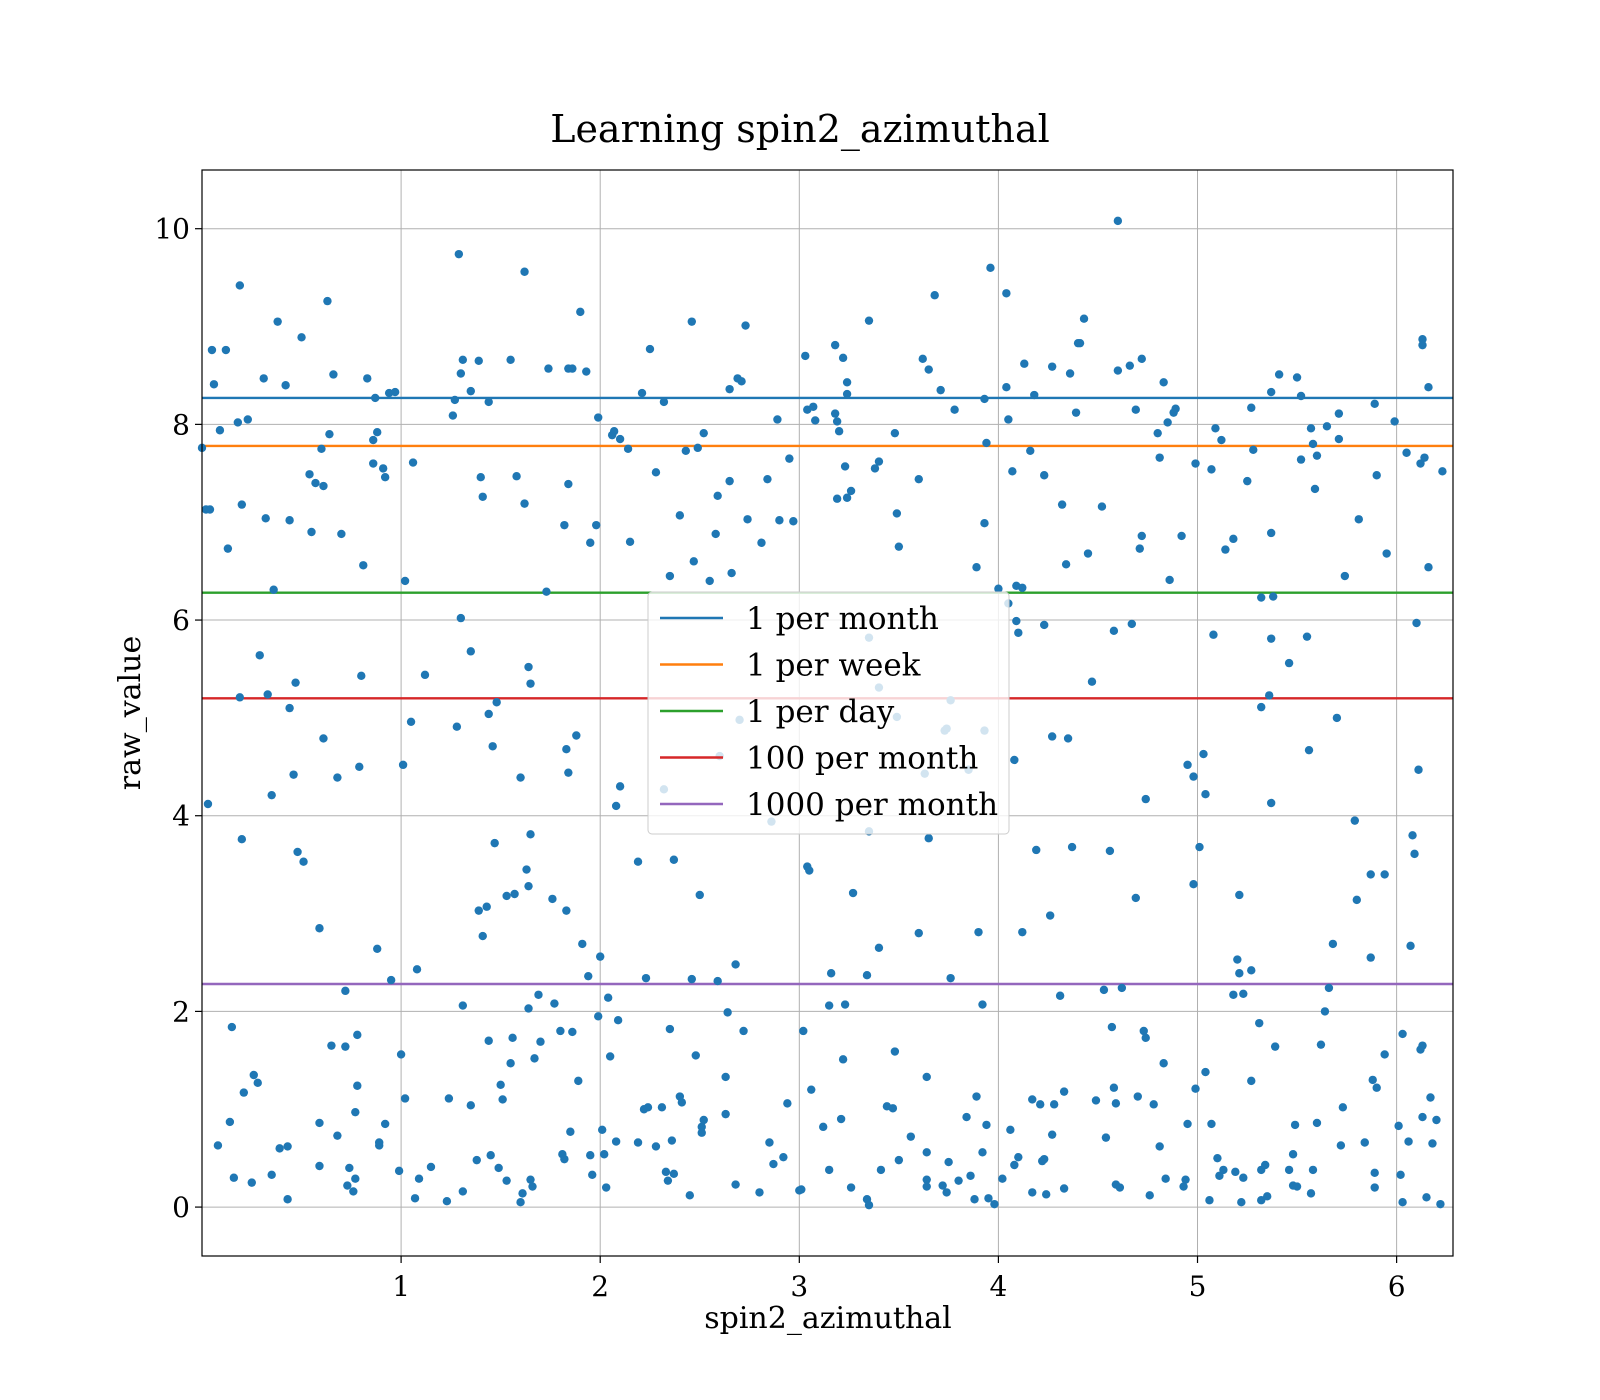 Image resolution: width=1600 pixels, height=1400 pixels. What do you see at coordinates (130, 713) in the screenshot?
I see `y-axis-label: raw_value` at bounding box center [130, 713].